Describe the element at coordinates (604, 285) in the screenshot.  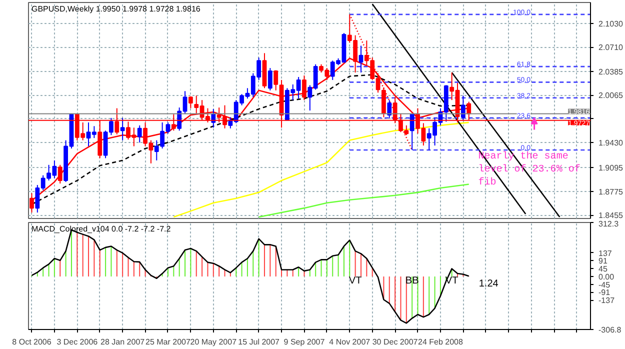
I see `y-tick-label: -45` at that location.